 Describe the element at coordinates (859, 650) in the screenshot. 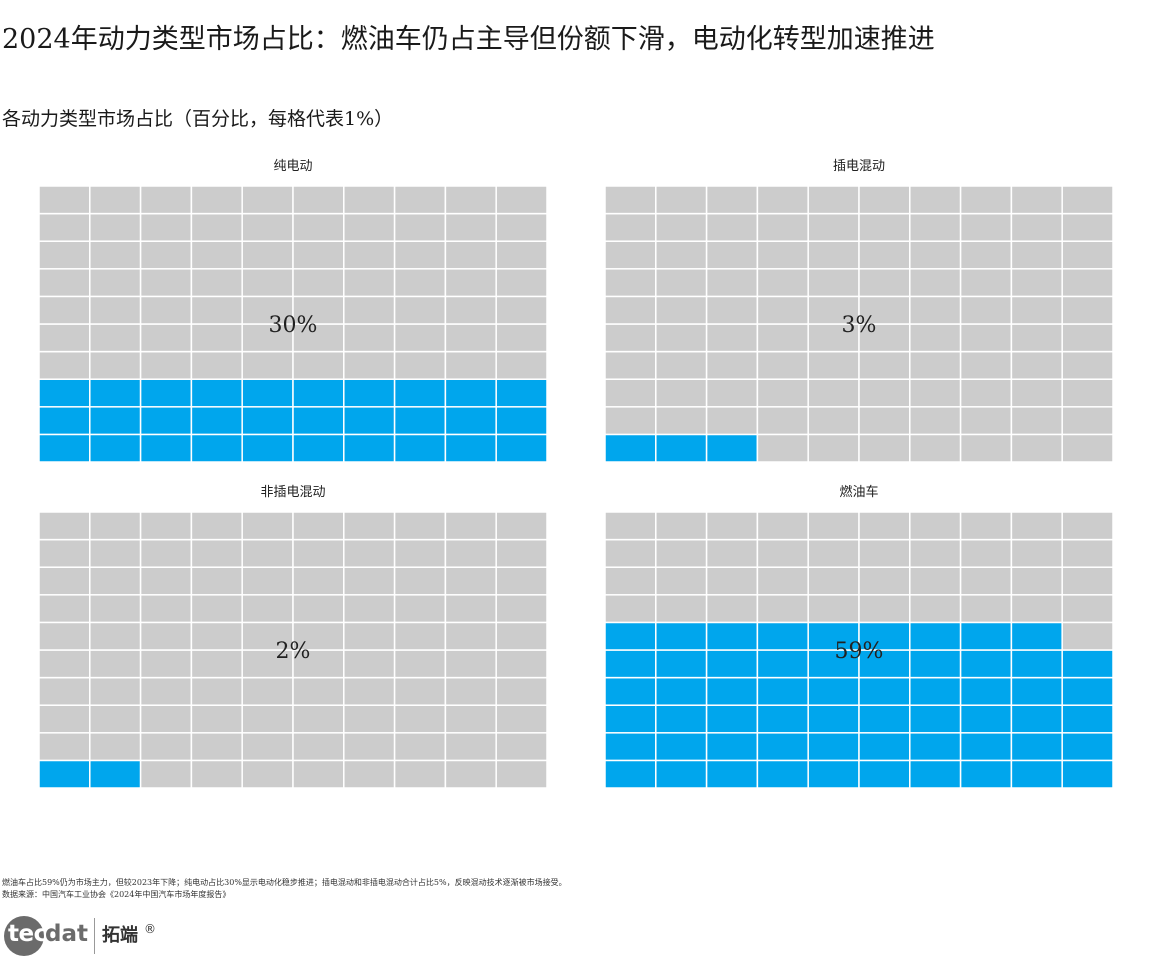

I see `waffle-svg: 59%` at that location.